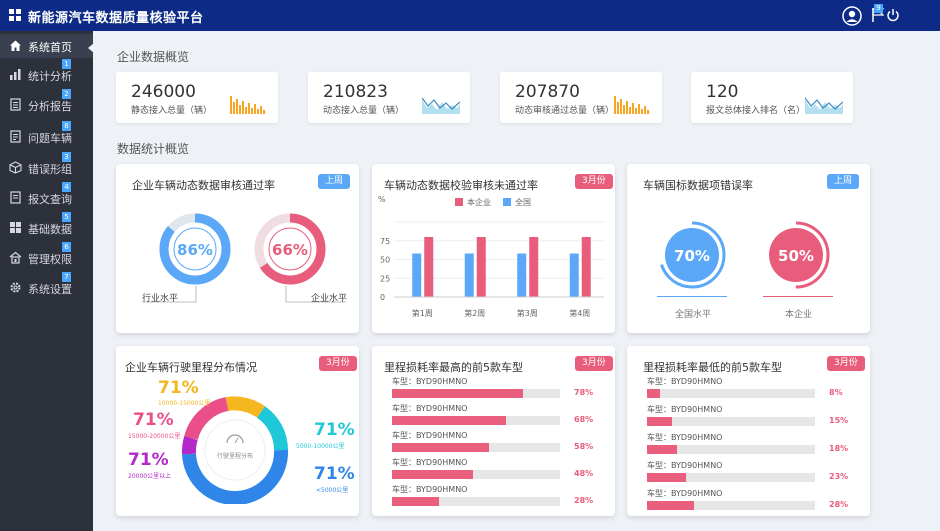 Image resolution: width=940 pixels, height=531 pixels. Describe the element at coordinates (772, 97) in the screenshot. I see `stat-card-message-ranking: 120 报文总体接入排名（名）` at that location.